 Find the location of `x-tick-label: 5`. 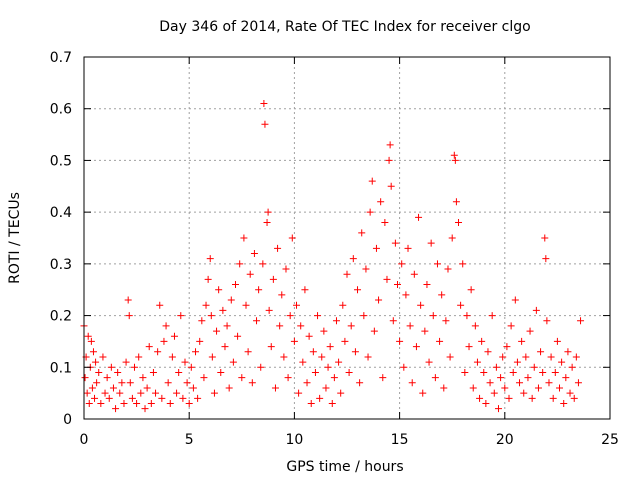

x-tick-label: 5 is located at coordinates (189, 440).